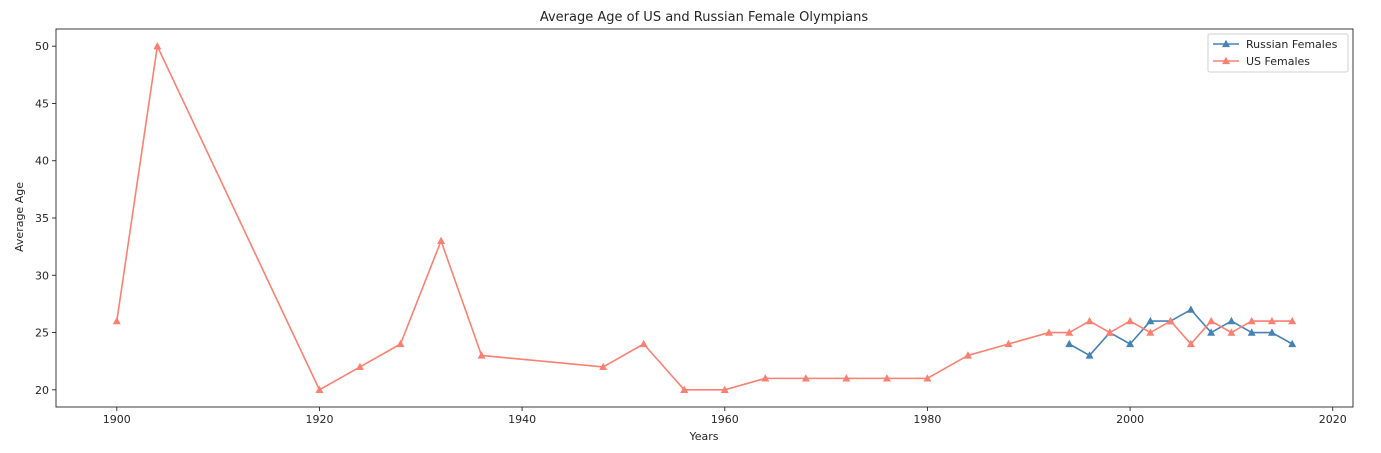 This screenshot has width=1381, height=453. Describe the element at coordinates (927, 419) in the screenshot. I see `x-tick-label-1980: 1980` at that location.